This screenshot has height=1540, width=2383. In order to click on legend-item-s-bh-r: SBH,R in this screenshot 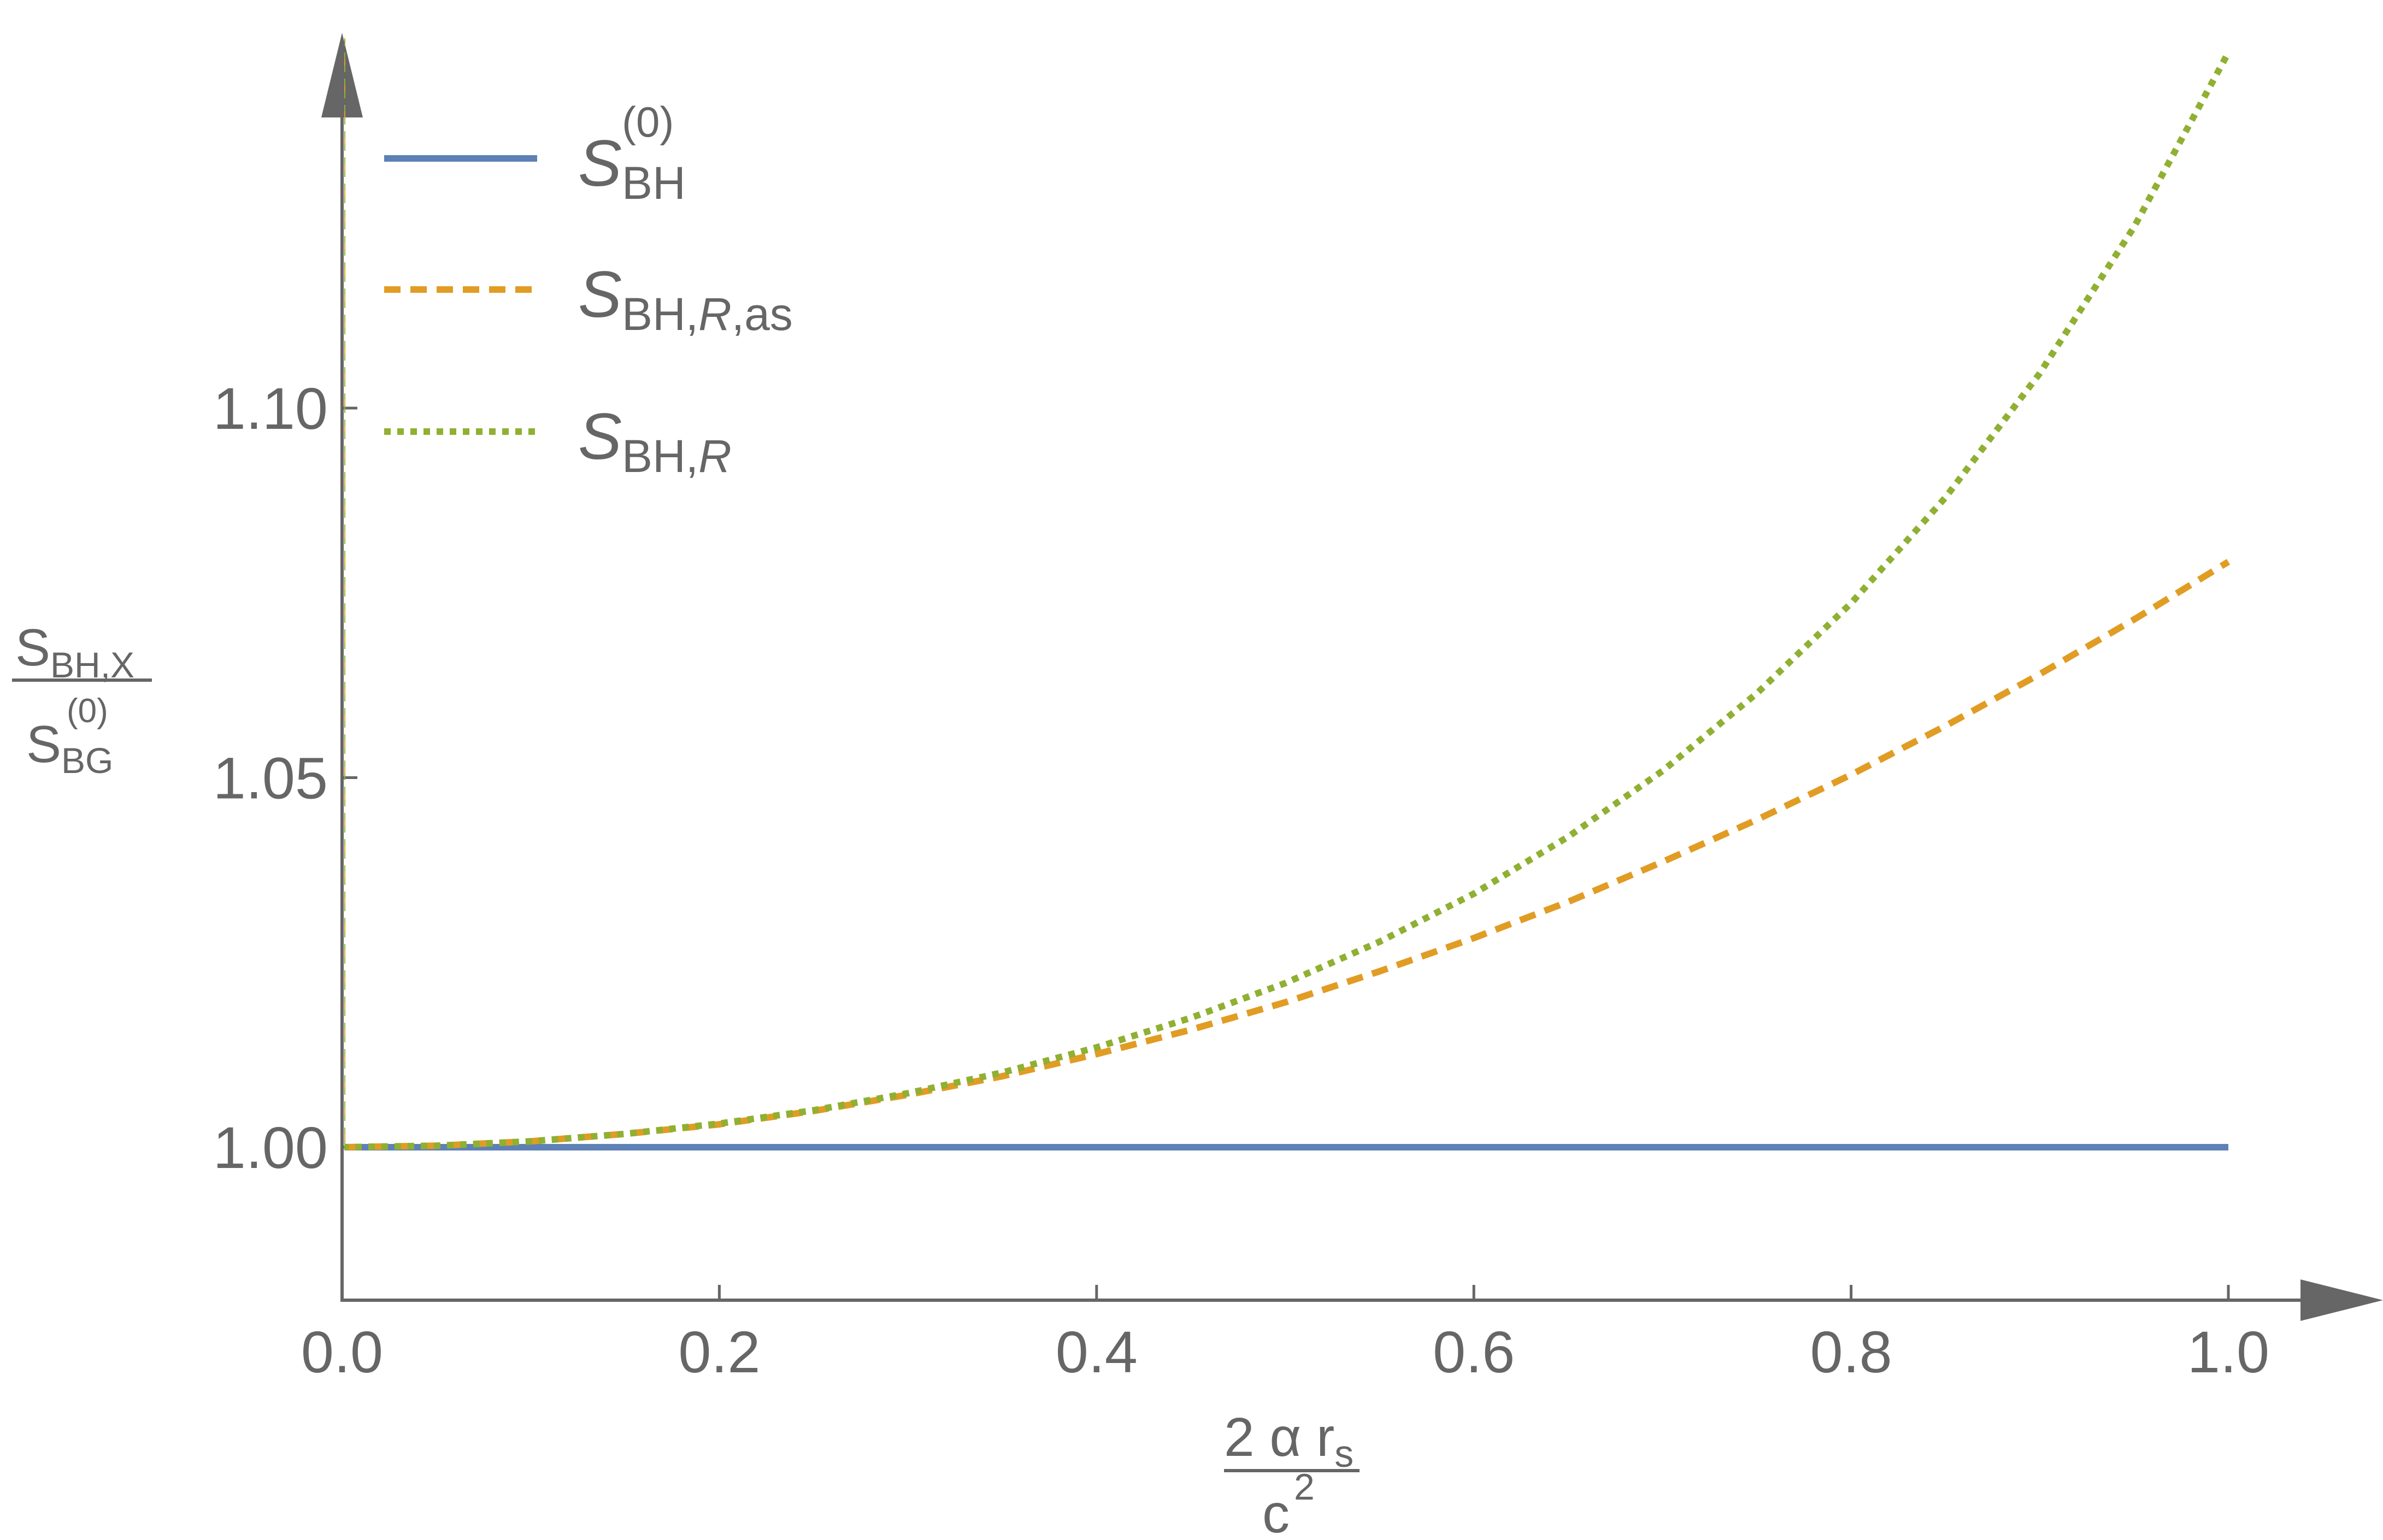, I will do `click(558, 441)`.